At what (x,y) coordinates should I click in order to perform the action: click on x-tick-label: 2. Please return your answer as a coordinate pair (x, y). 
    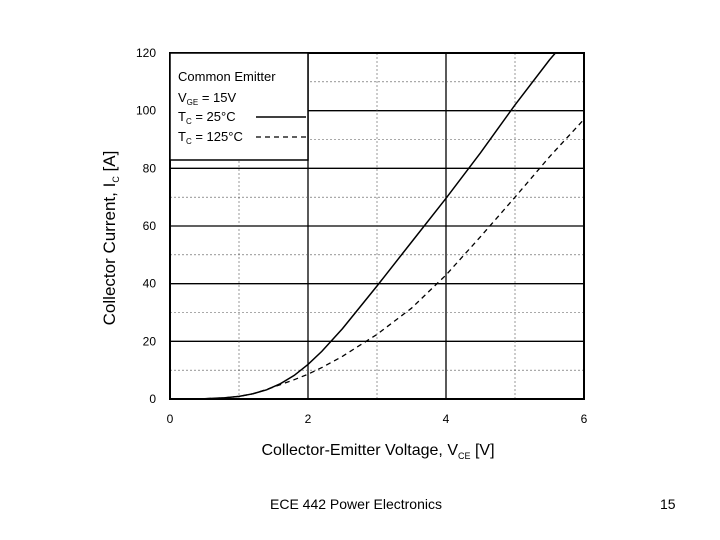
    Looking at the image, I should click on (308, 419).